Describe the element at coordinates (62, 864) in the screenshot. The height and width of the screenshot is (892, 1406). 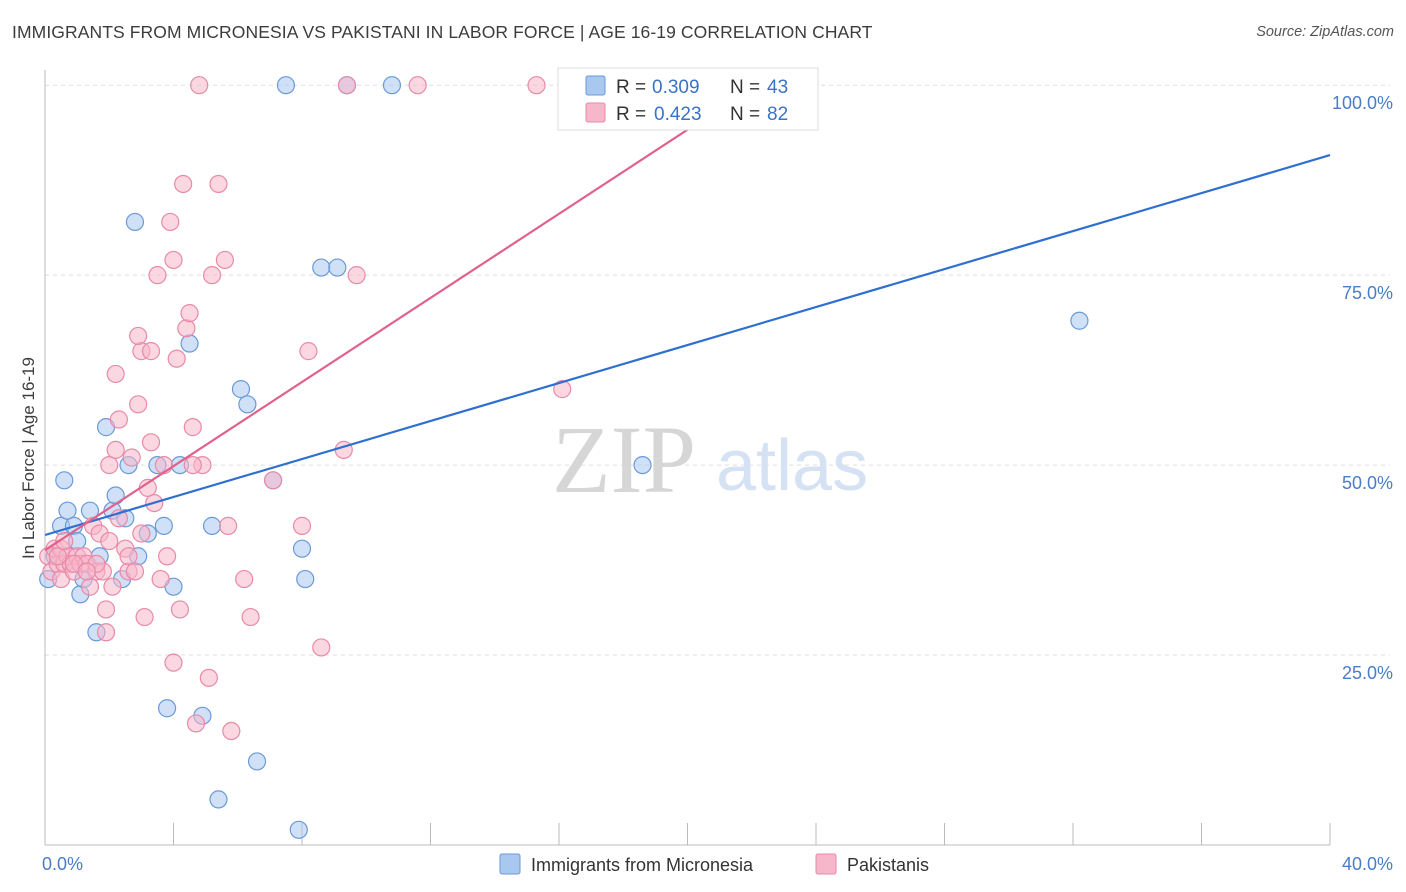
I see `x-tick-label: 0.0%` at that location.